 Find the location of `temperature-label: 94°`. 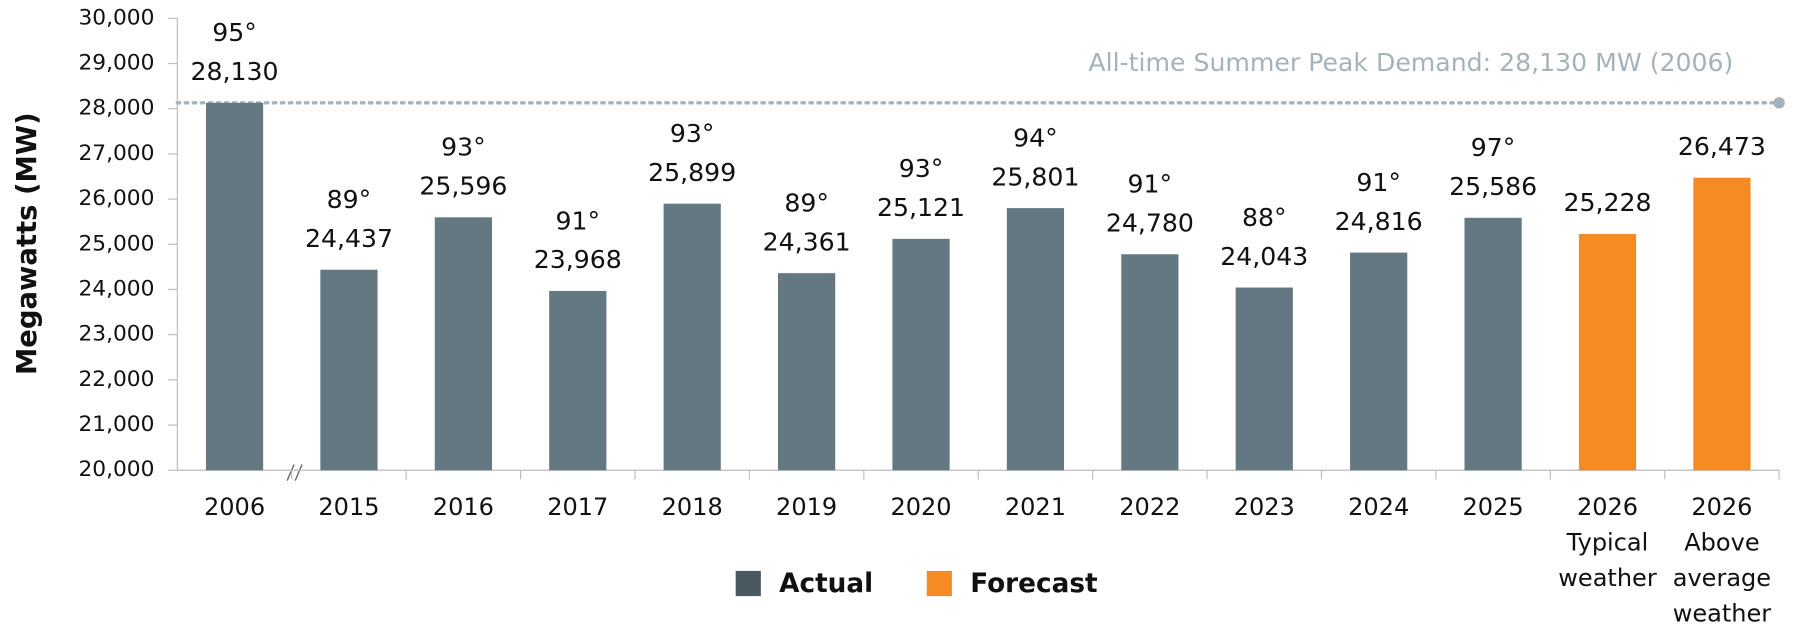

temperature-label: 94° is located at coordinates (1035, 137).